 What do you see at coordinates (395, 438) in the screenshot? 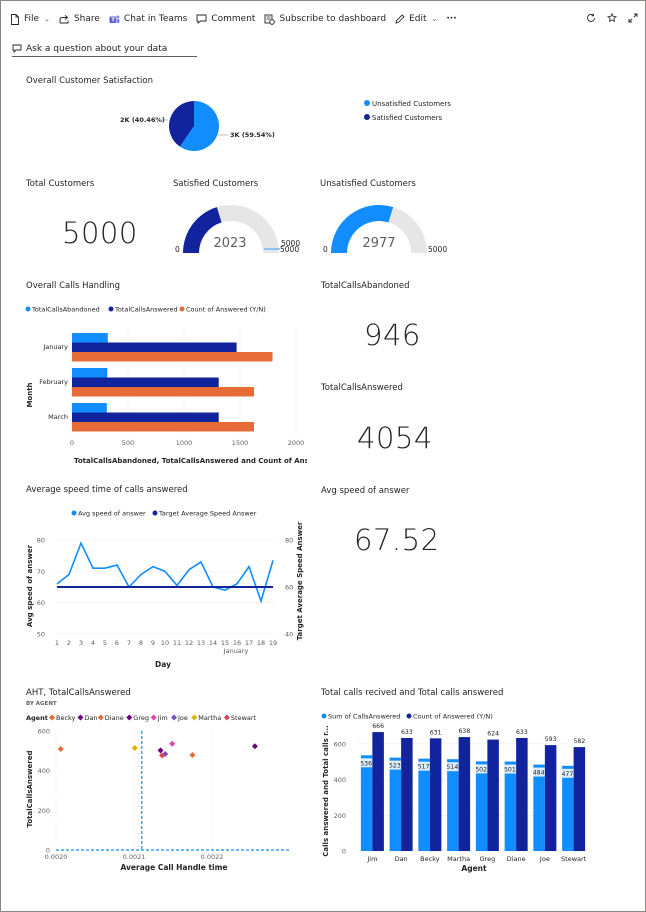
I see `answered-card-value: 4054` at bounding box center [395, 438].